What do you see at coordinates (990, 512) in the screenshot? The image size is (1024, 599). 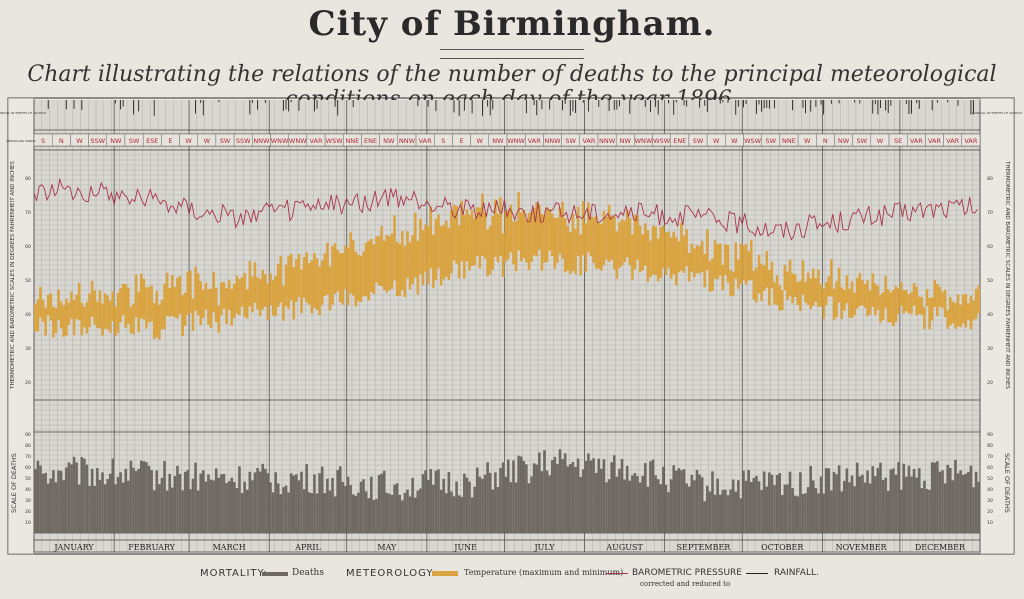 I see `deaths-tick-label: 20` at bounding box center [990, 512].